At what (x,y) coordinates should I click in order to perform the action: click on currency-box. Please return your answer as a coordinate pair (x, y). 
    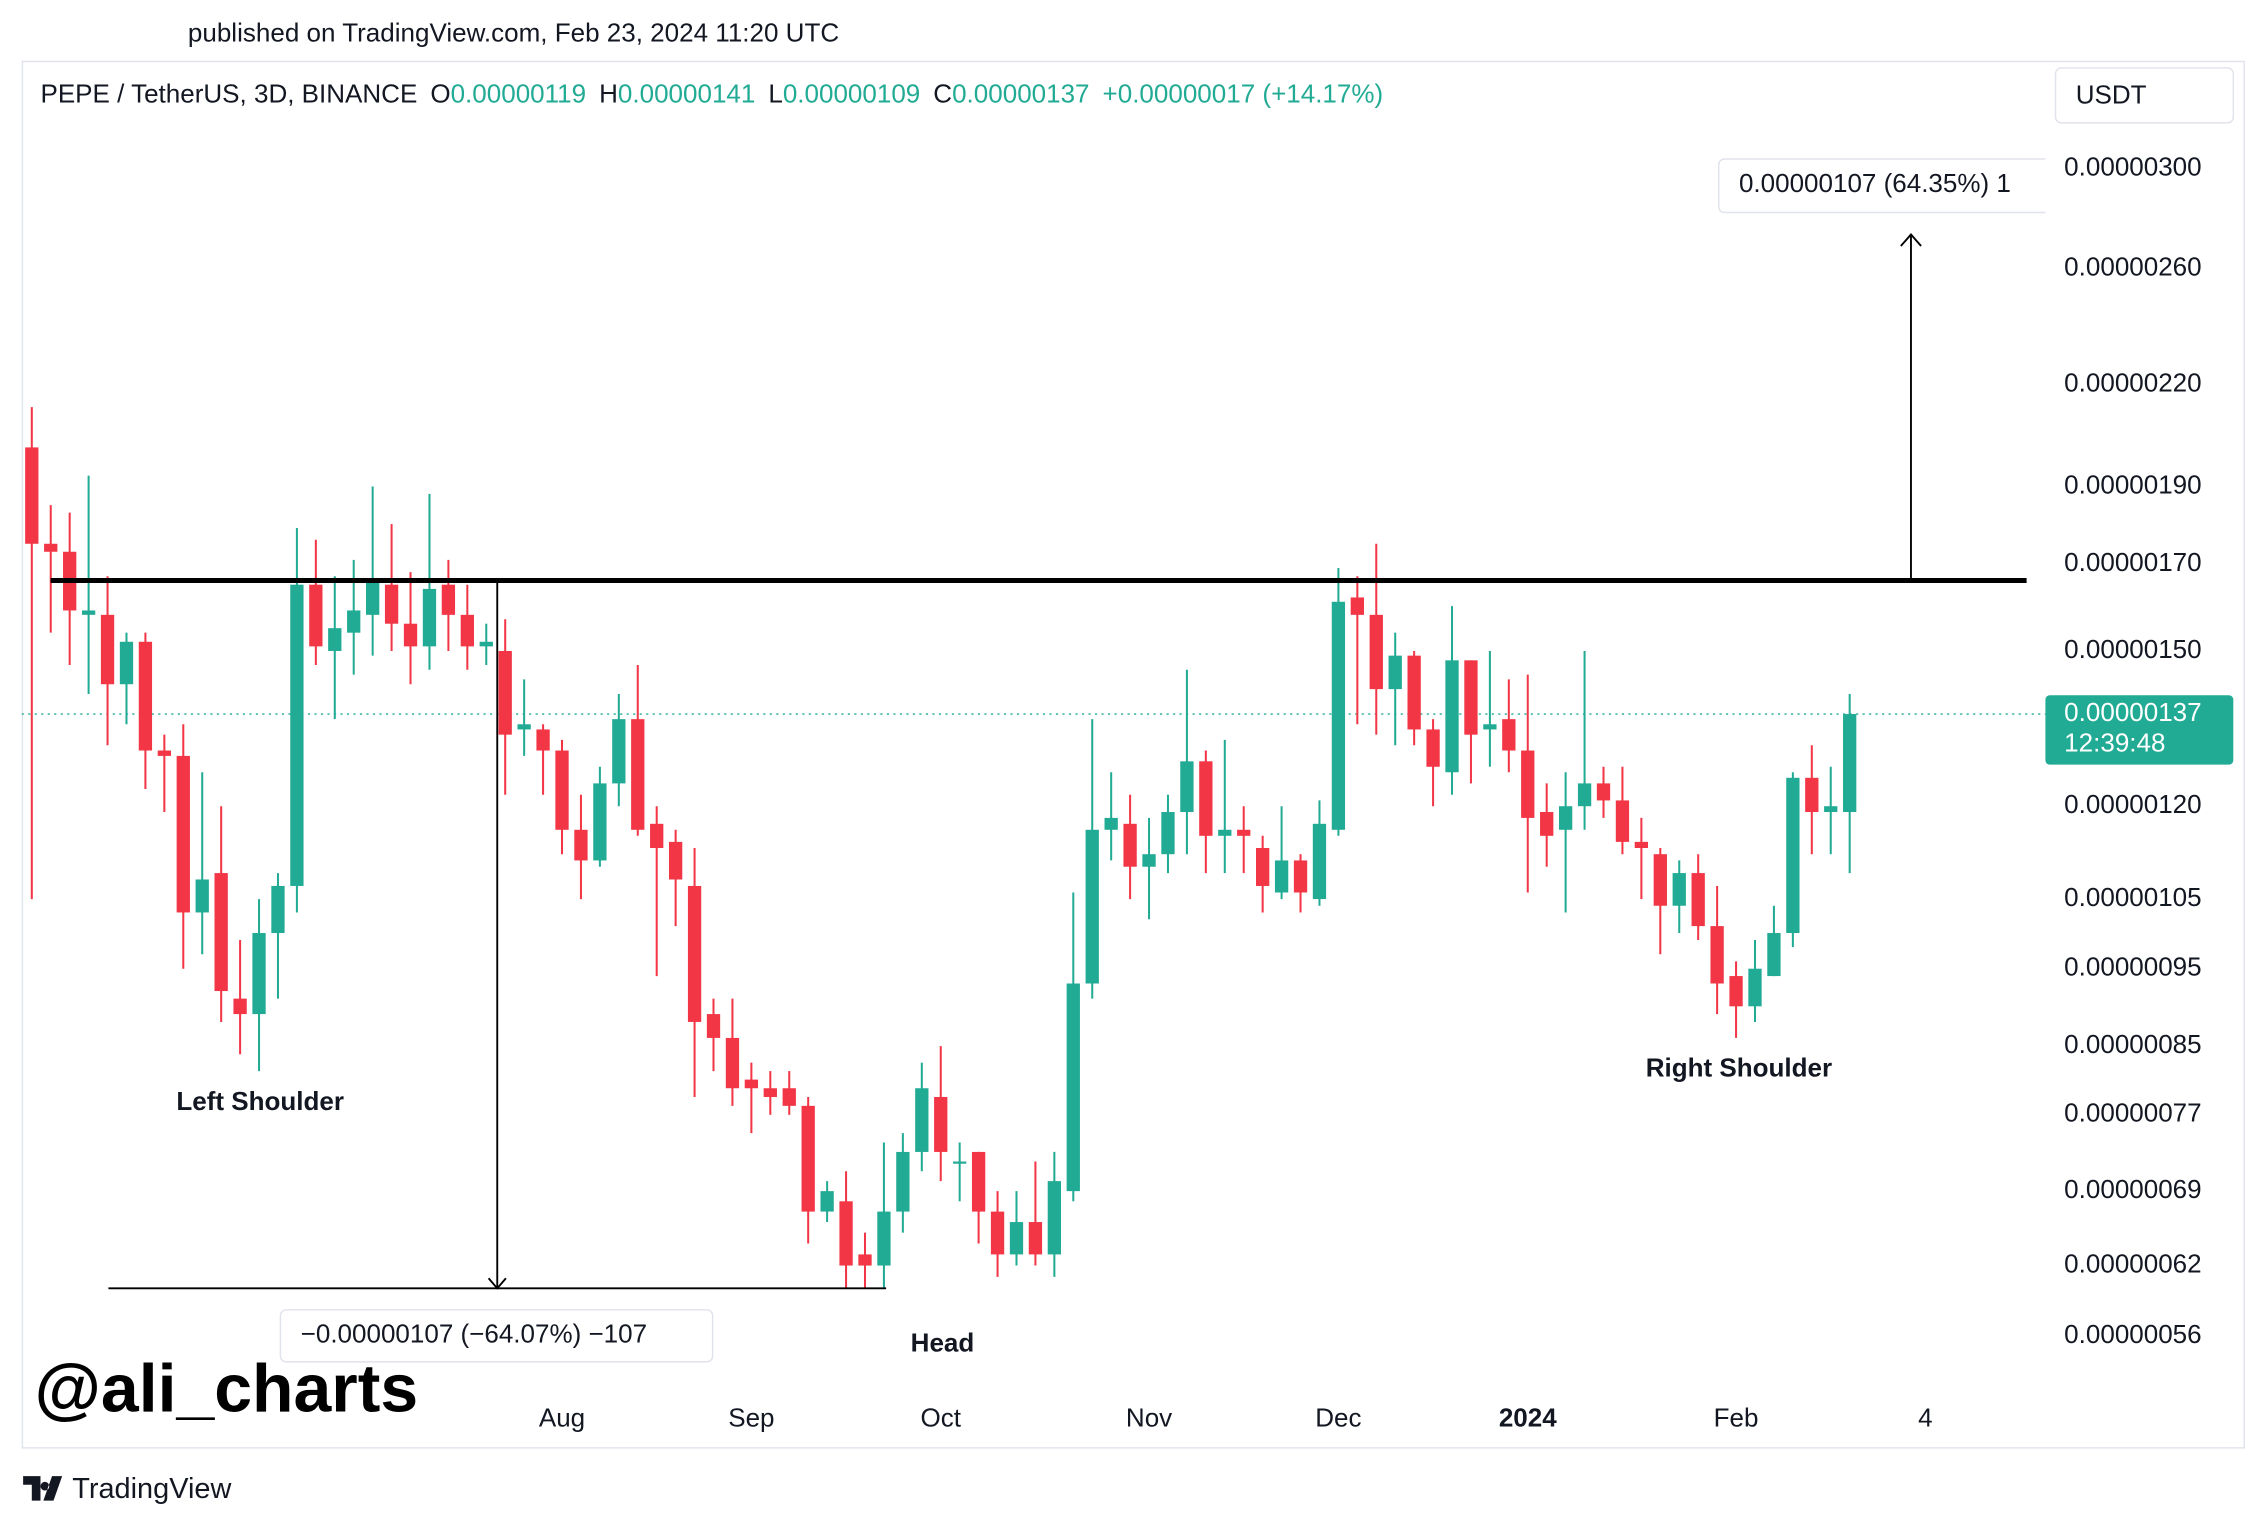
    Looking at the image, I should click on (2144, 95).